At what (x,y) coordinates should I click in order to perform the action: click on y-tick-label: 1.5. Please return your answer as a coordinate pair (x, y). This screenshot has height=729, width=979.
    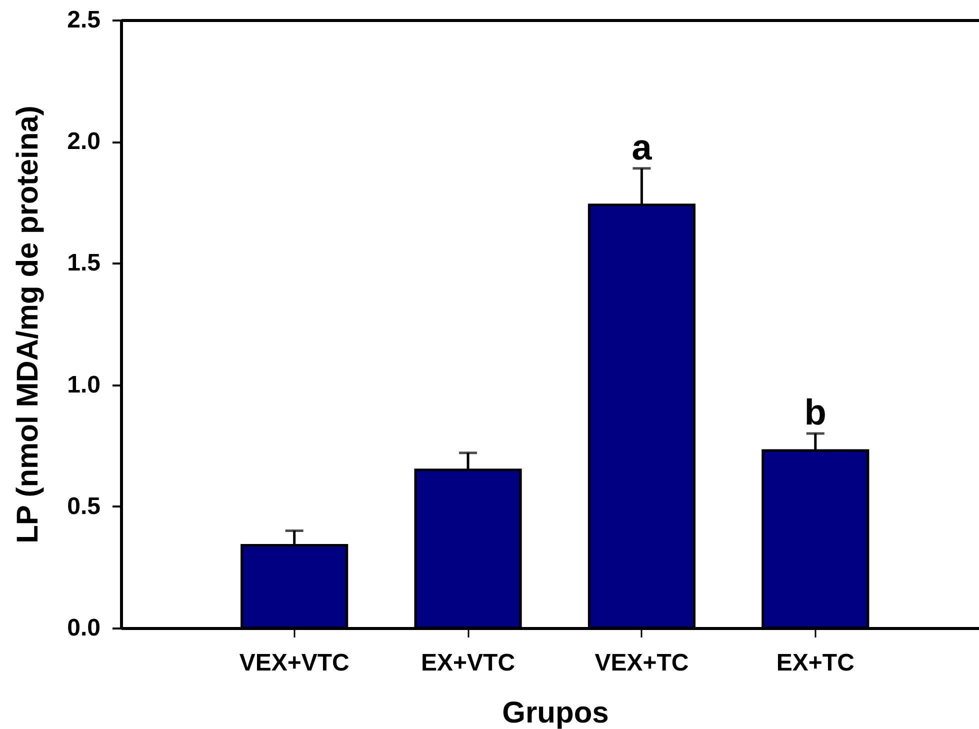
    Looking at the image, I should click on (83, 263).